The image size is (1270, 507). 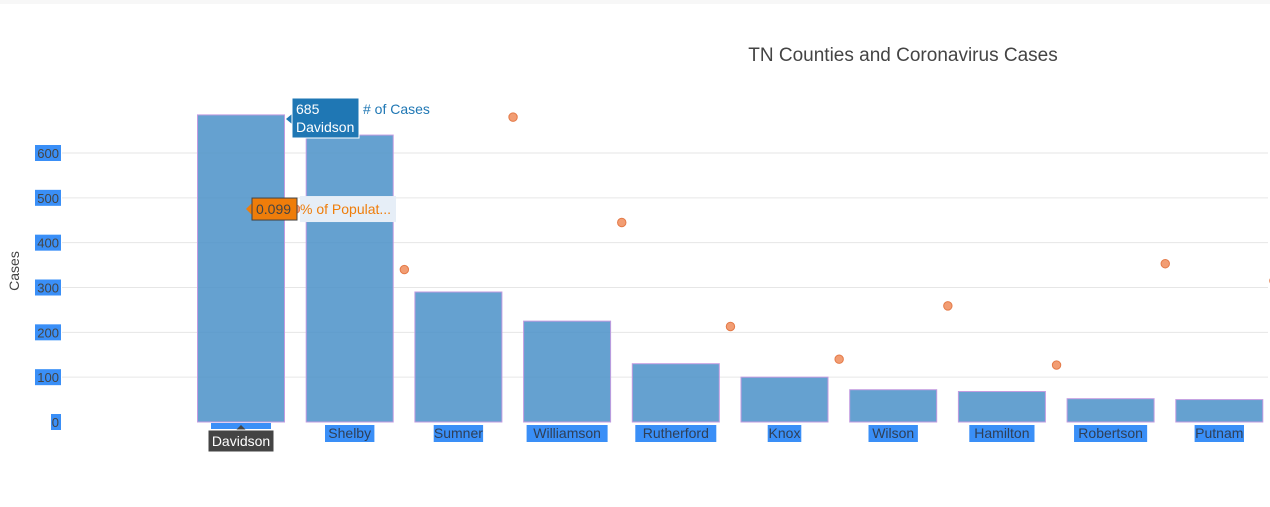 I want to click on x-tick-label: Wilson, so click(x=893, y=433).